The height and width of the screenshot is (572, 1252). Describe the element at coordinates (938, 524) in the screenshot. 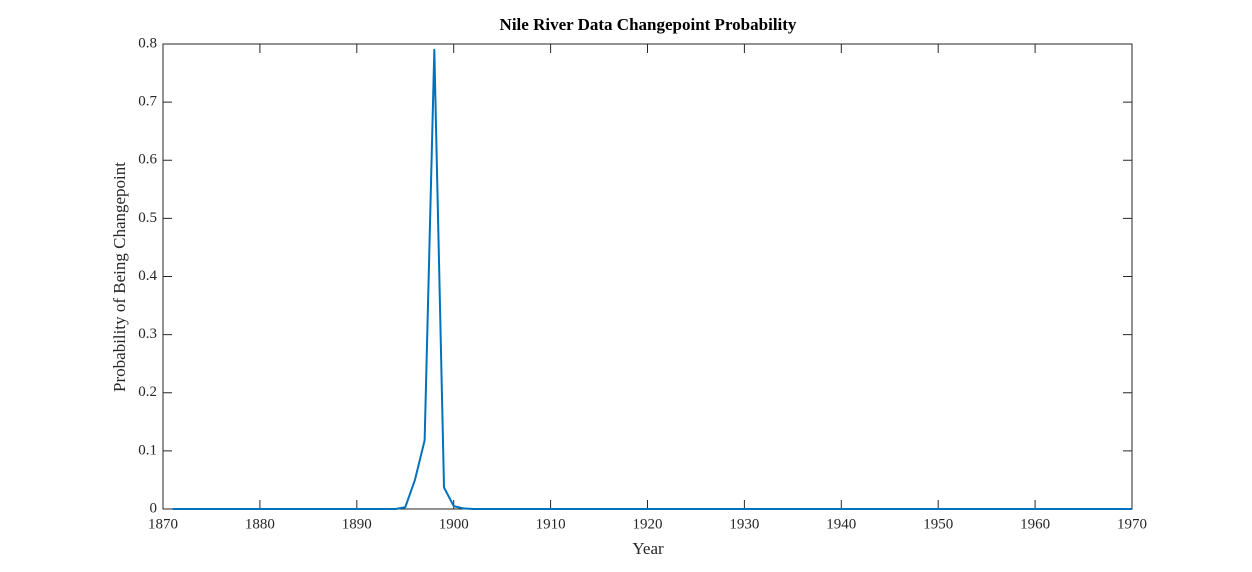

I see `x-tick-label: 1950` at that location.